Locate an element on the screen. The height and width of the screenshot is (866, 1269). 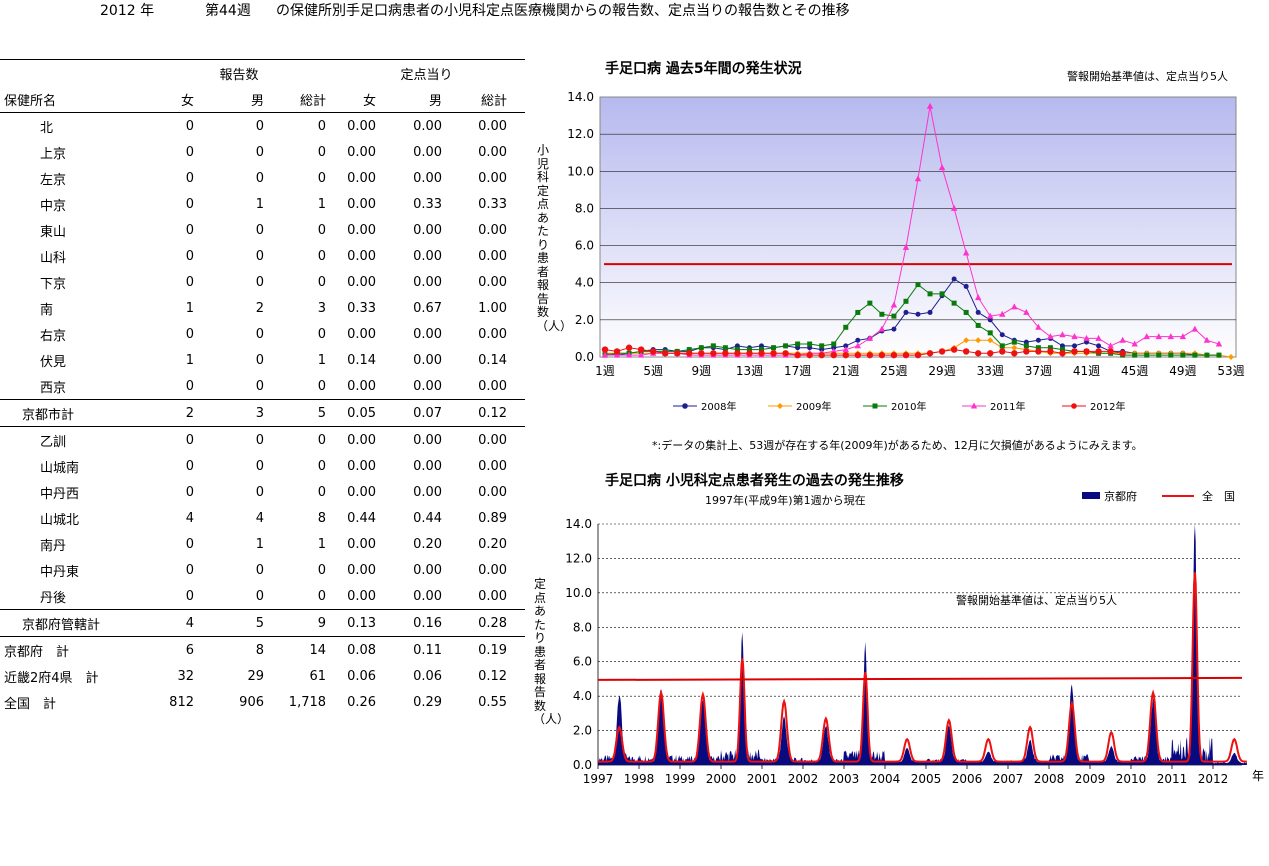
row-name: 上京 is located at coordinates (53, 154).